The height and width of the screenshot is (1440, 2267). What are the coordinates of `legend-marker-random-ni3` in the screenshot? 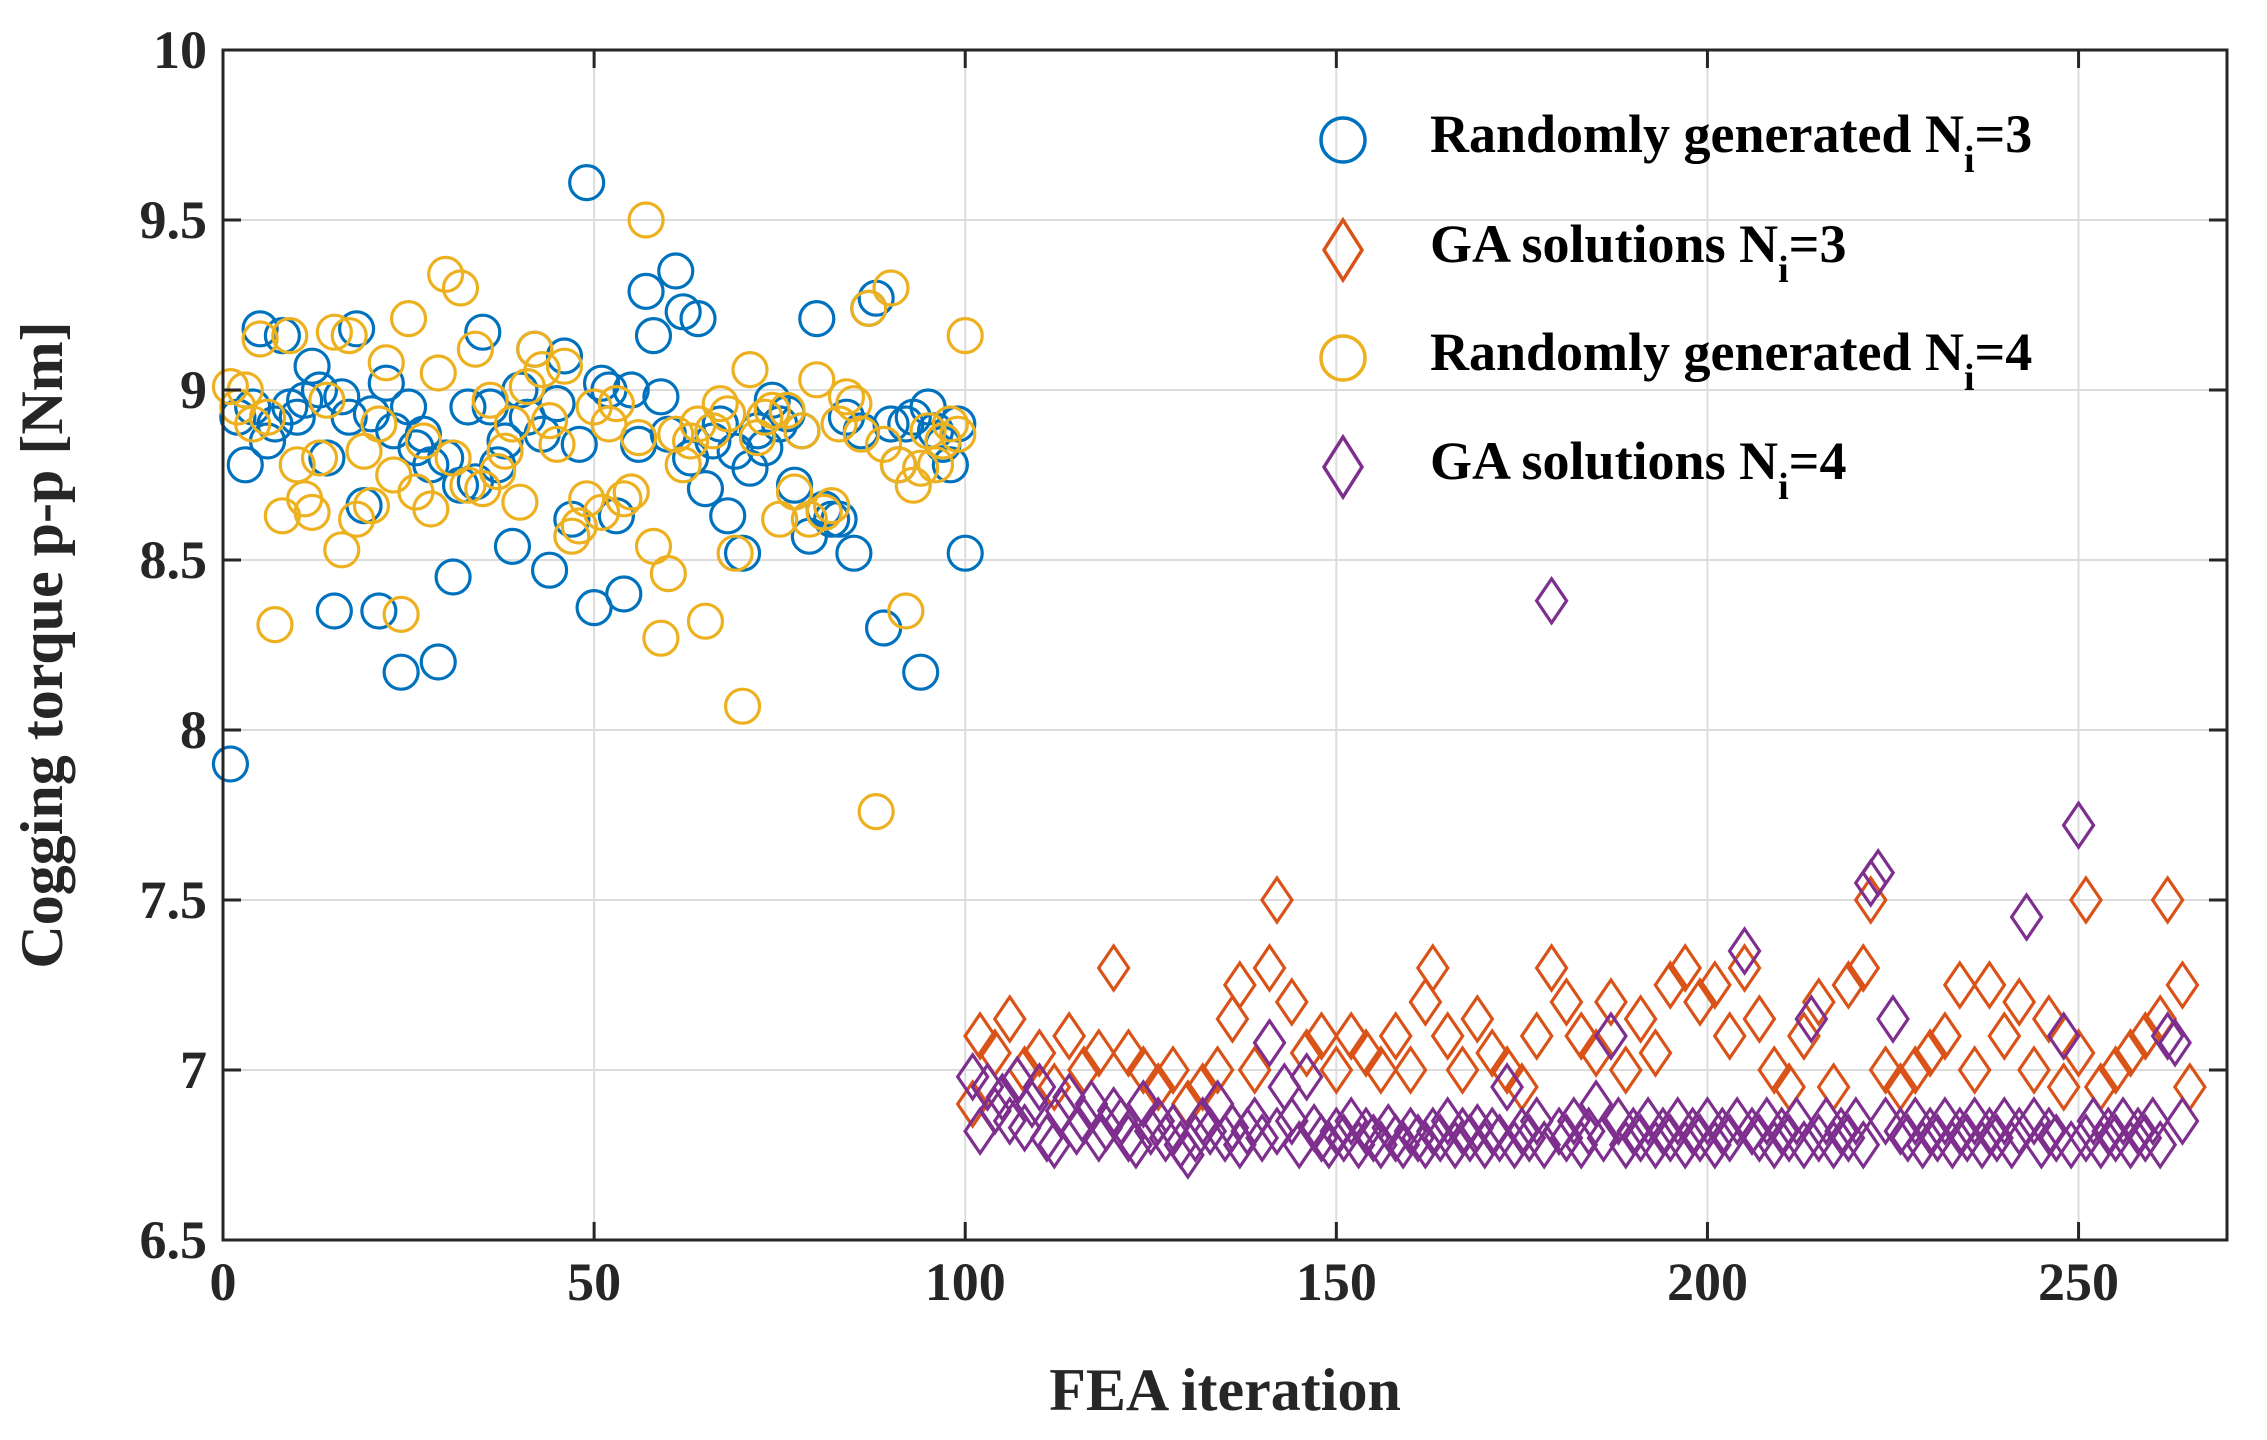 It's located at (1343, 140).